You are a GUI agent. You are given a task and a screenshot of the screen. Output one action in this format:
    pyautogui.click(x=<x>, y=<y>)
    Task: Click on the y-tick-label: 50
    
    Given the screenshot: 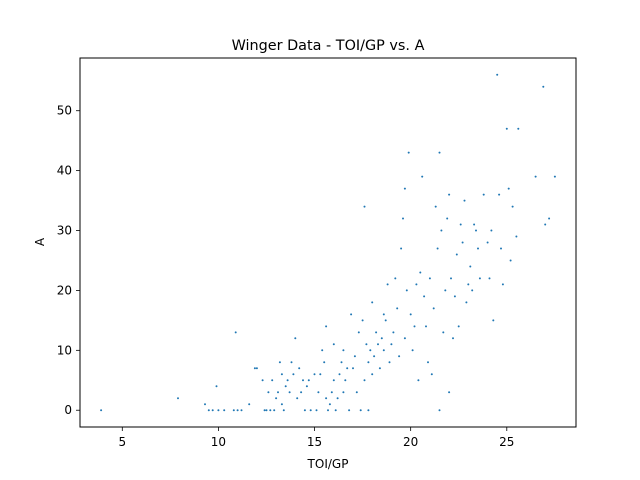 What is the action you would take?
    pyautogui.click(x=64, y=111)
    